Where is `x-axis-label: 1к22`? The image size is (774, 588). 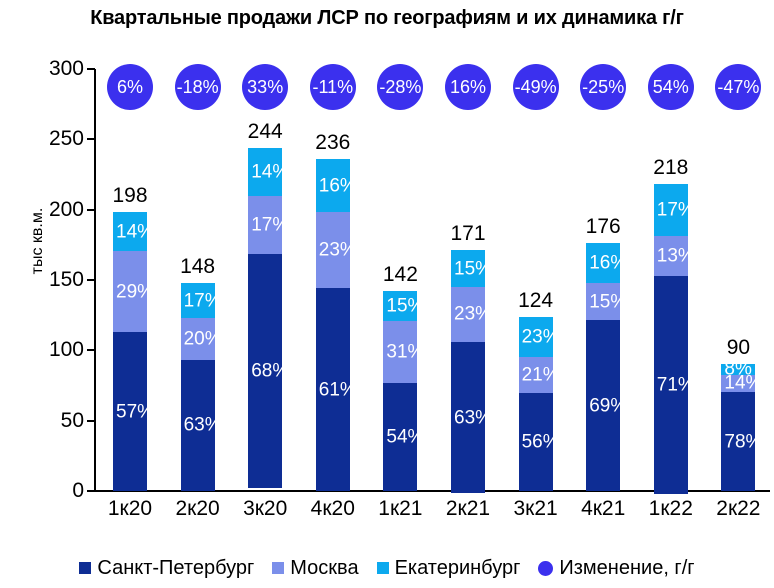
x-axis-label: 1к22 is located at coordinates (670, 508).